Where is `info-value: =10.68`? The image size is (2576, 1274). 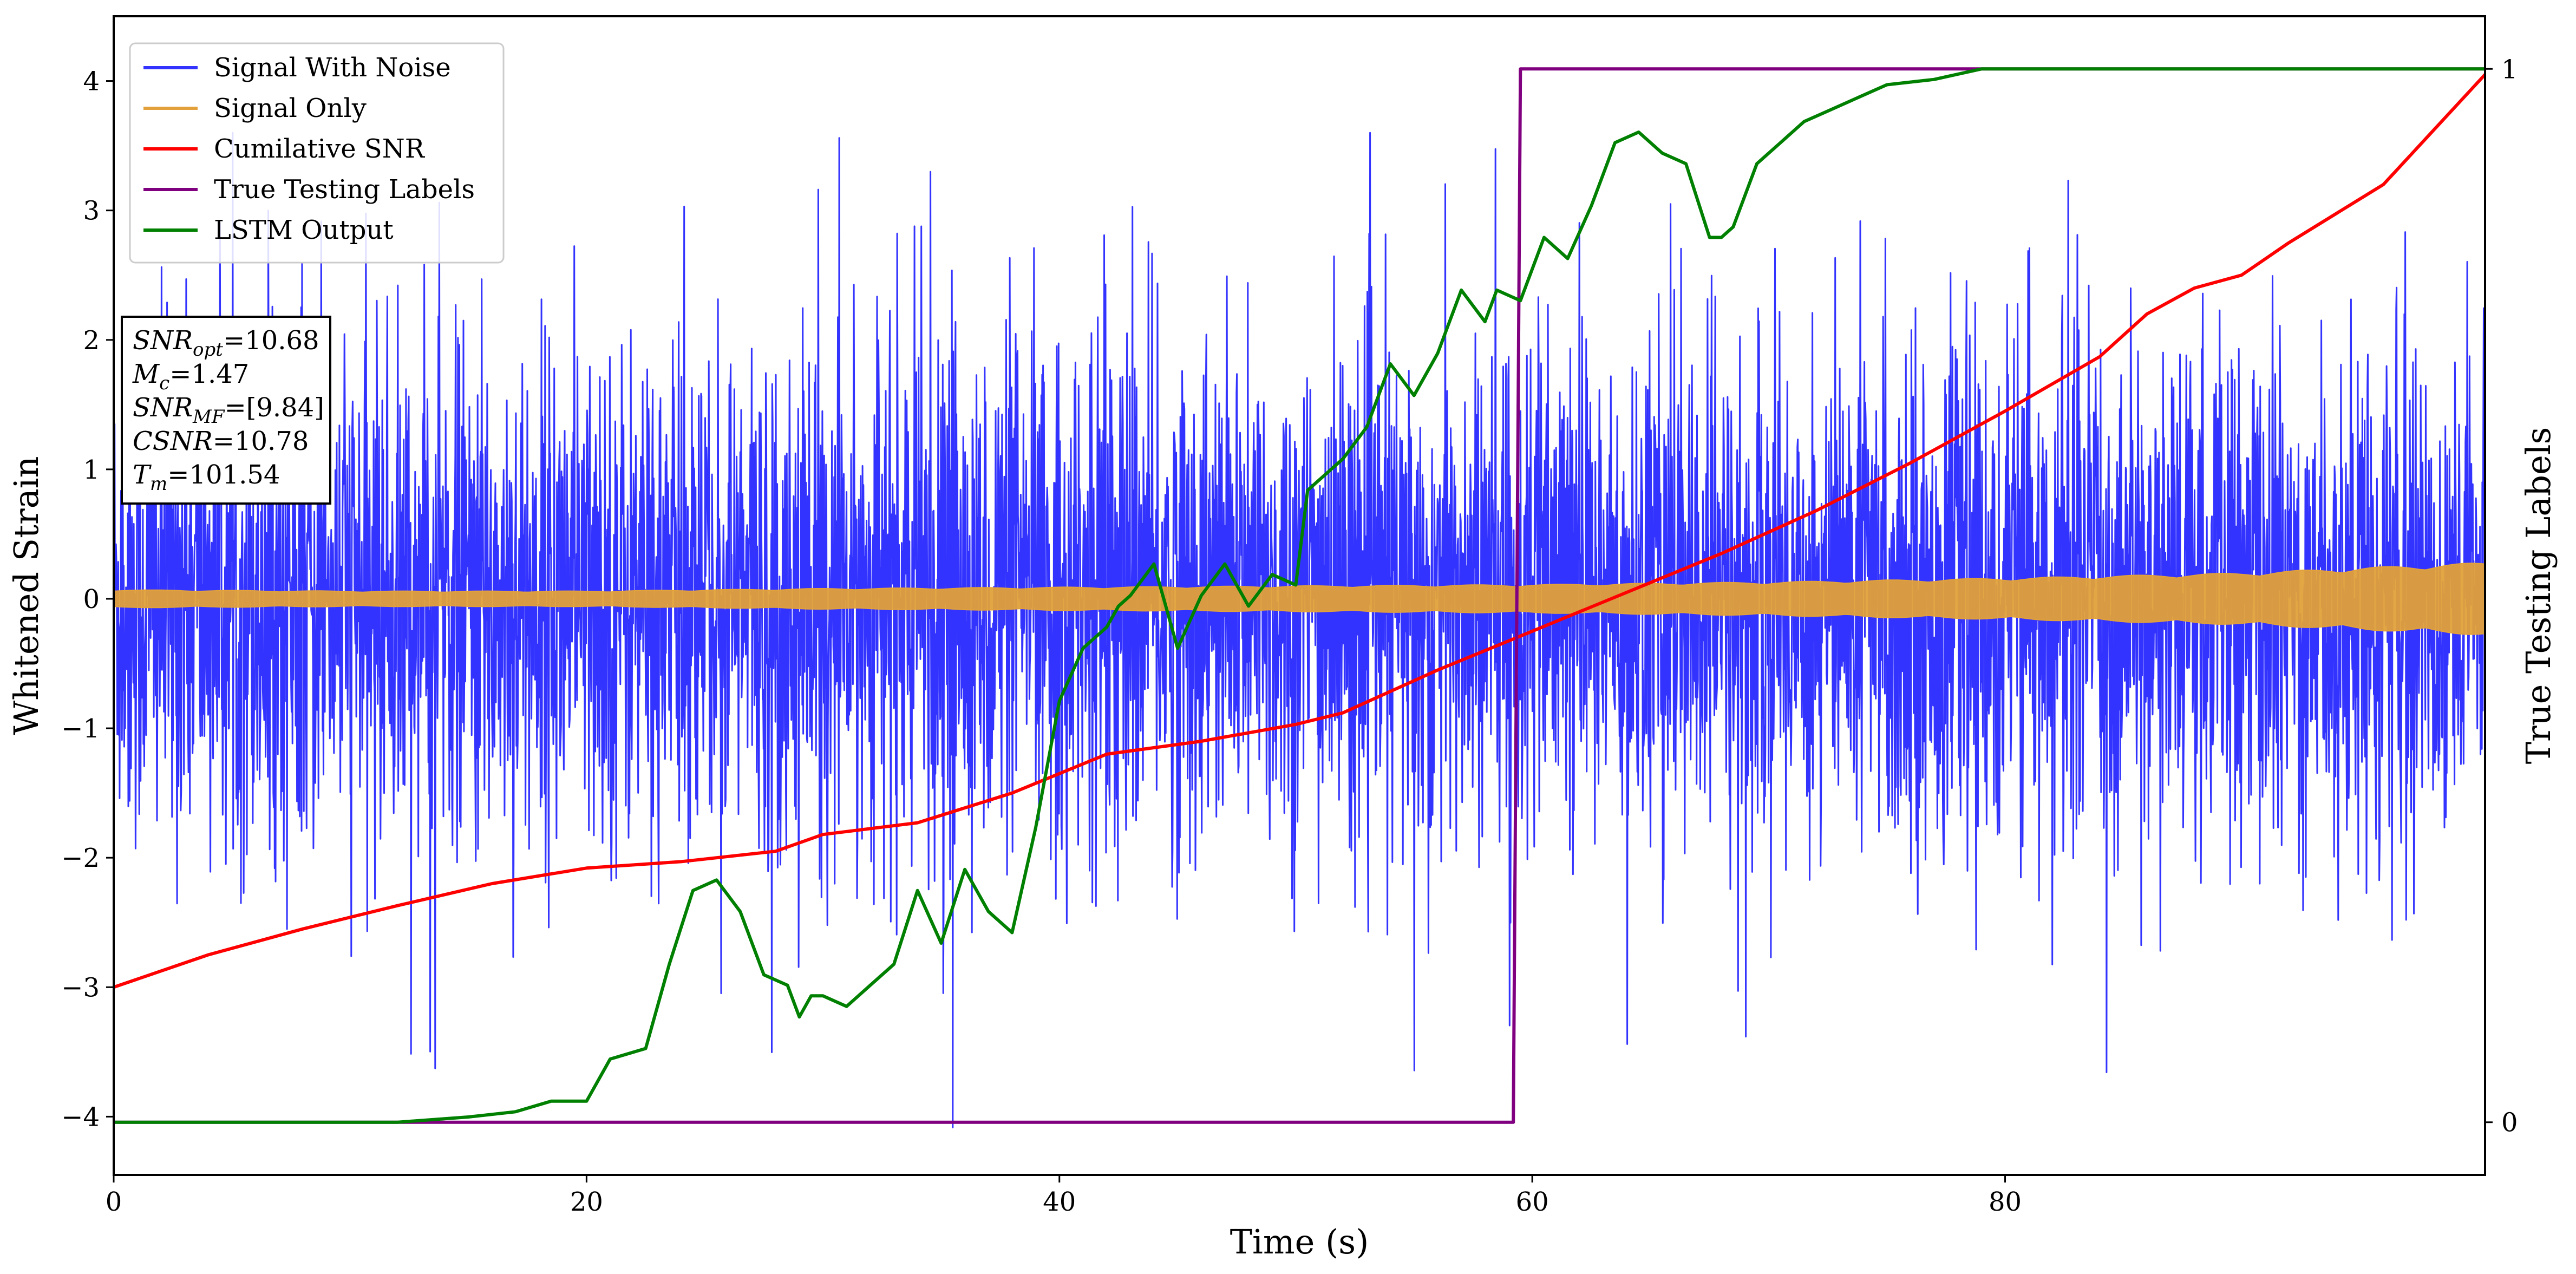
info-value: =10.68 is located at coordinates (271, 340).